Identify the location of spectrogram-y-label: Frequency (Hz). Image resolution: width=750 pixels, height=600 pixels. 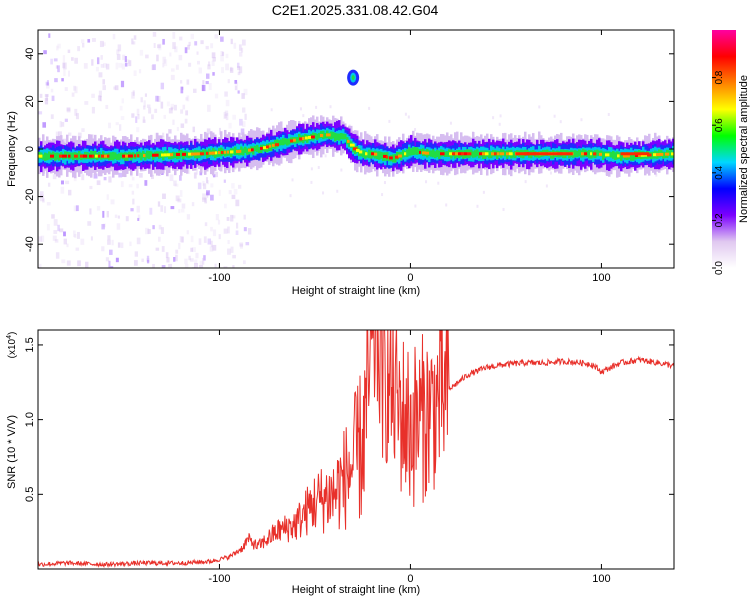
(12, 149).